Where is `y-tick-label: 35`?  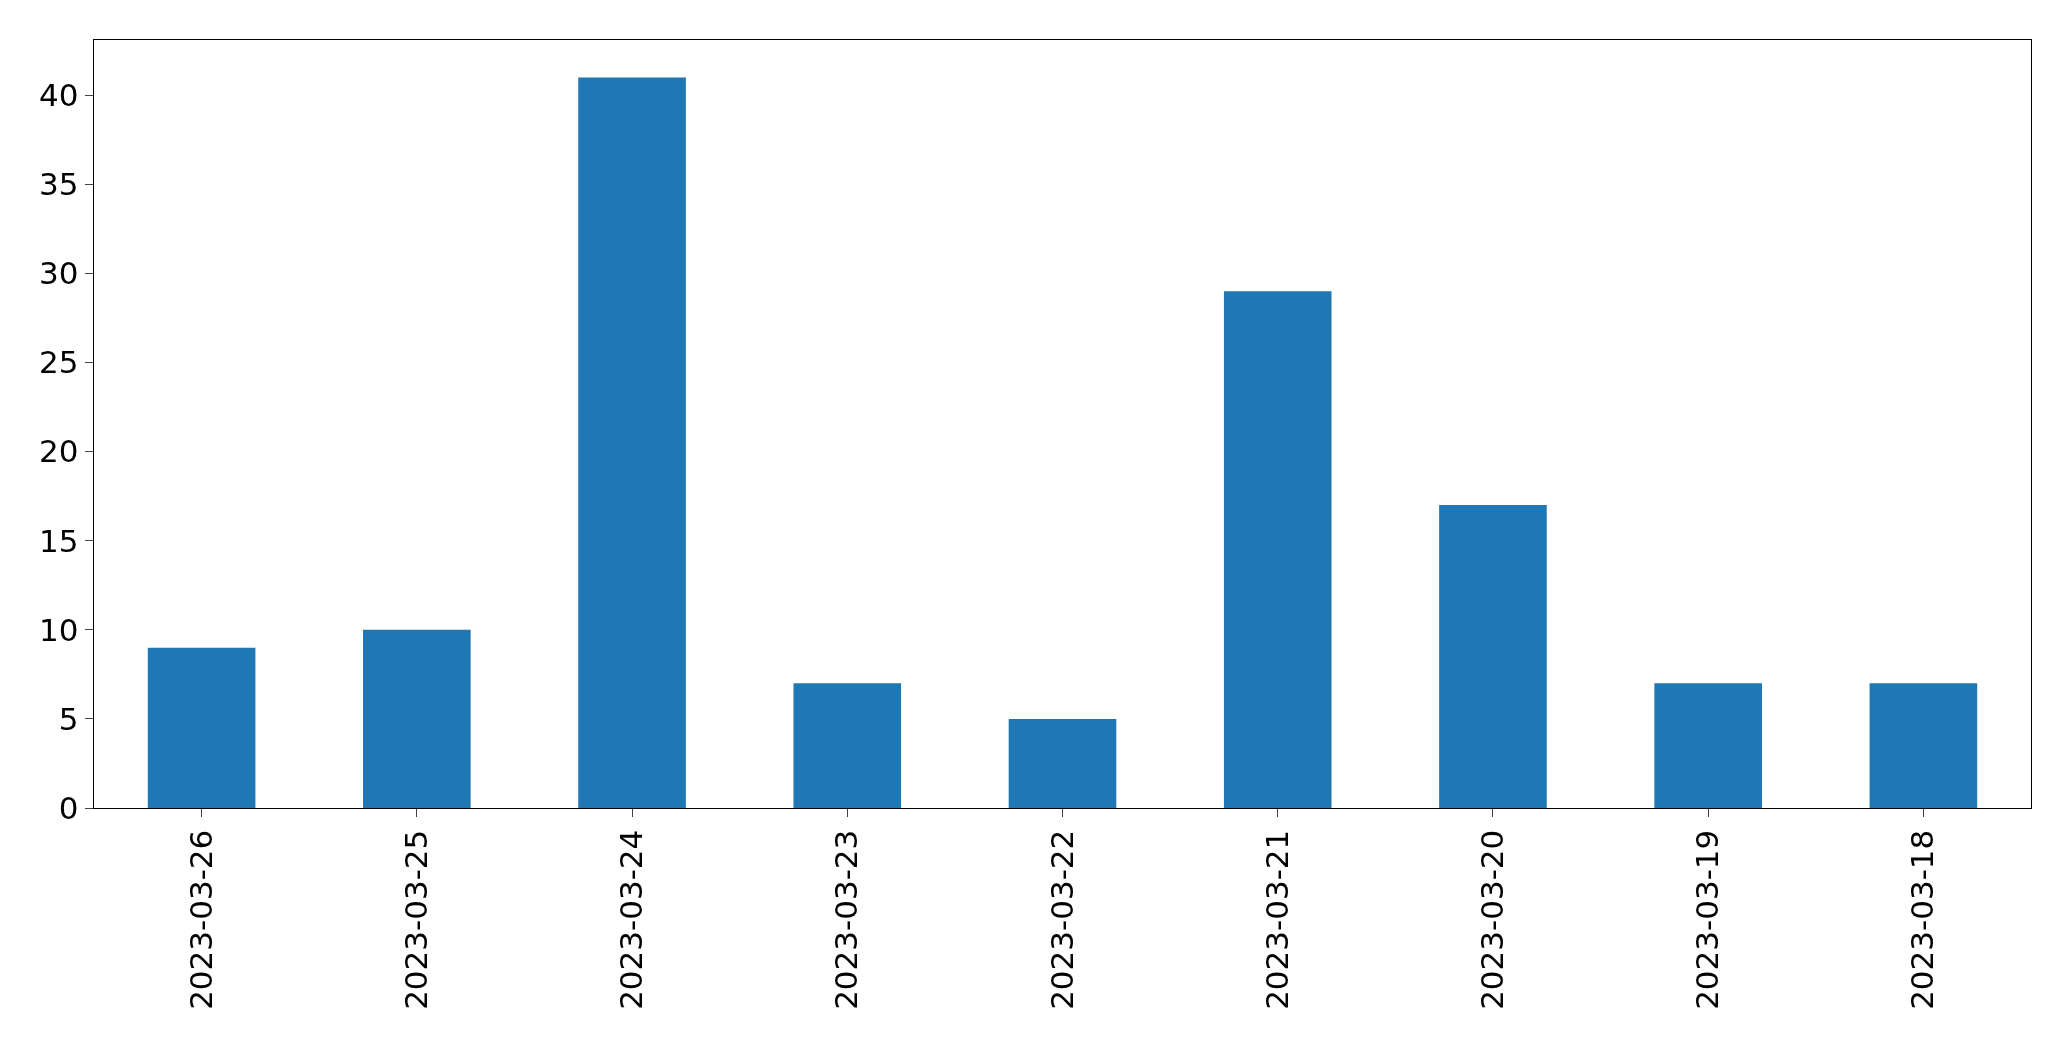
y-tick-label: 35 is located at coordinates (59, 184).